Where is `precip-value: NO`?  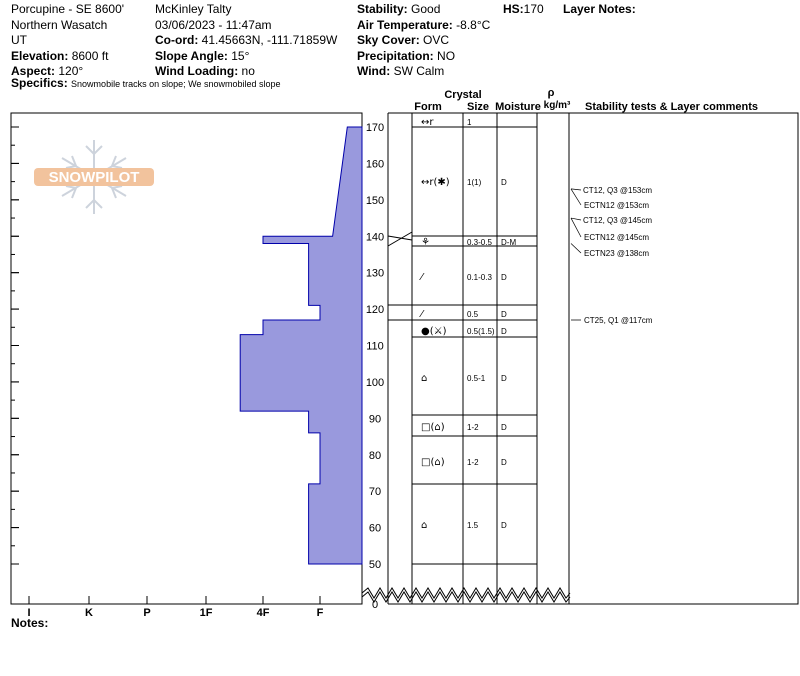 precip-value: NO is located at coordinates (446, 55).